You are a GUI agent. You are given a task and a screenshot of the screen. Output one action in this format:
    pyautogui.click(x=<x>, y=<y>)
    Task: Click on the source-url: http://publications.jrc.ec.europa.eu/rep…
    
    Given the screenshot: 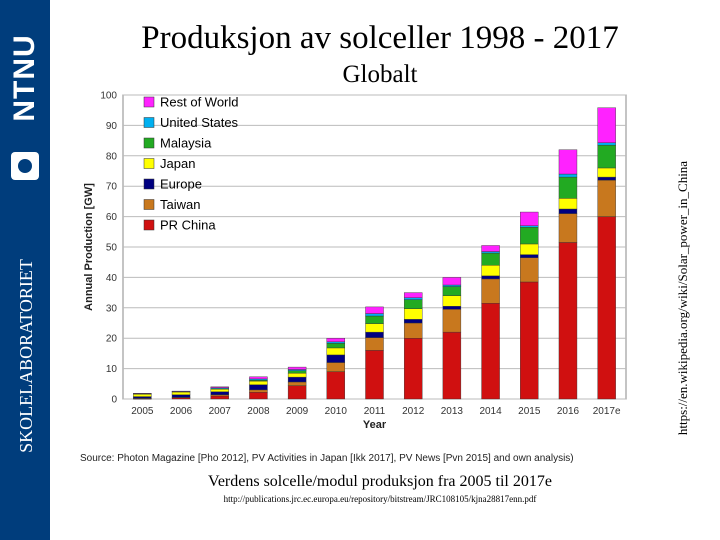 What is the action you would take?
    pyautogui.click(x=380, y=499)
    